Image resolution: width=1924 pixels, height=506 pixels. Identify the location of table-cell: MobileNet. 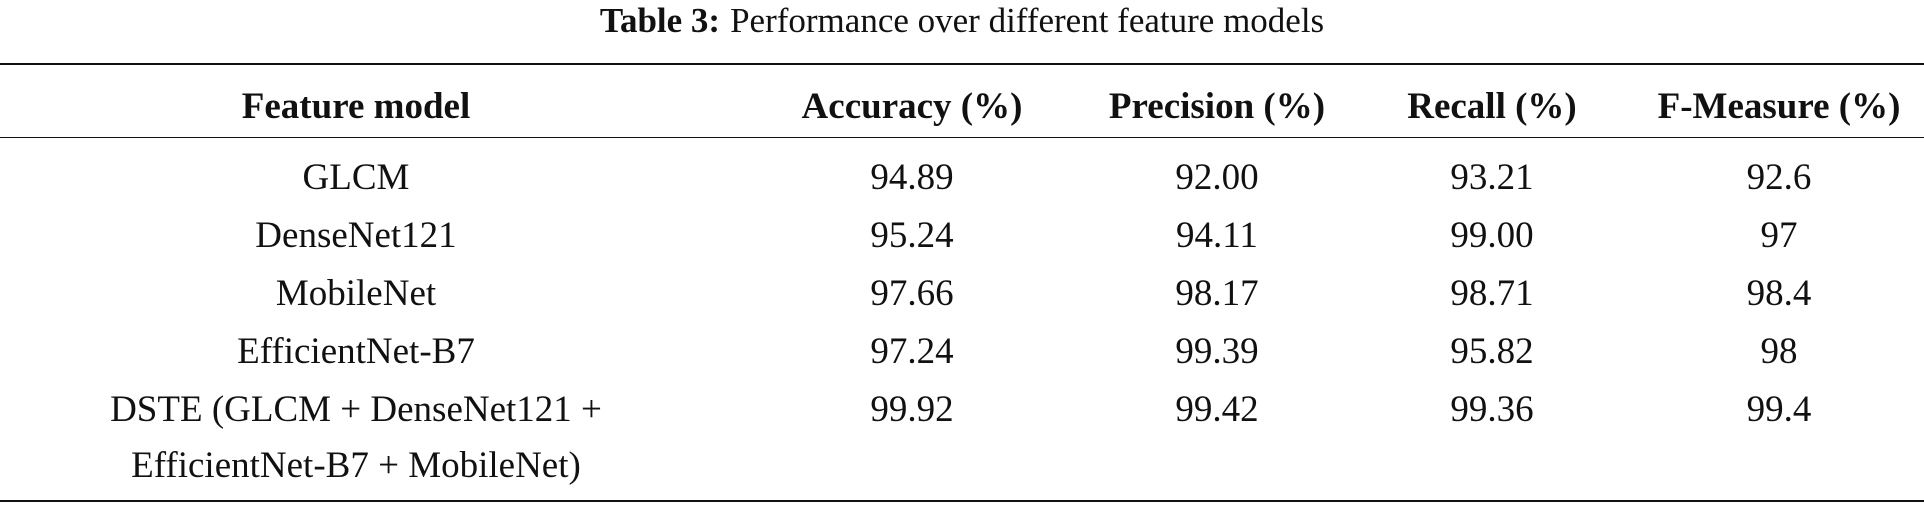
(356, 293).